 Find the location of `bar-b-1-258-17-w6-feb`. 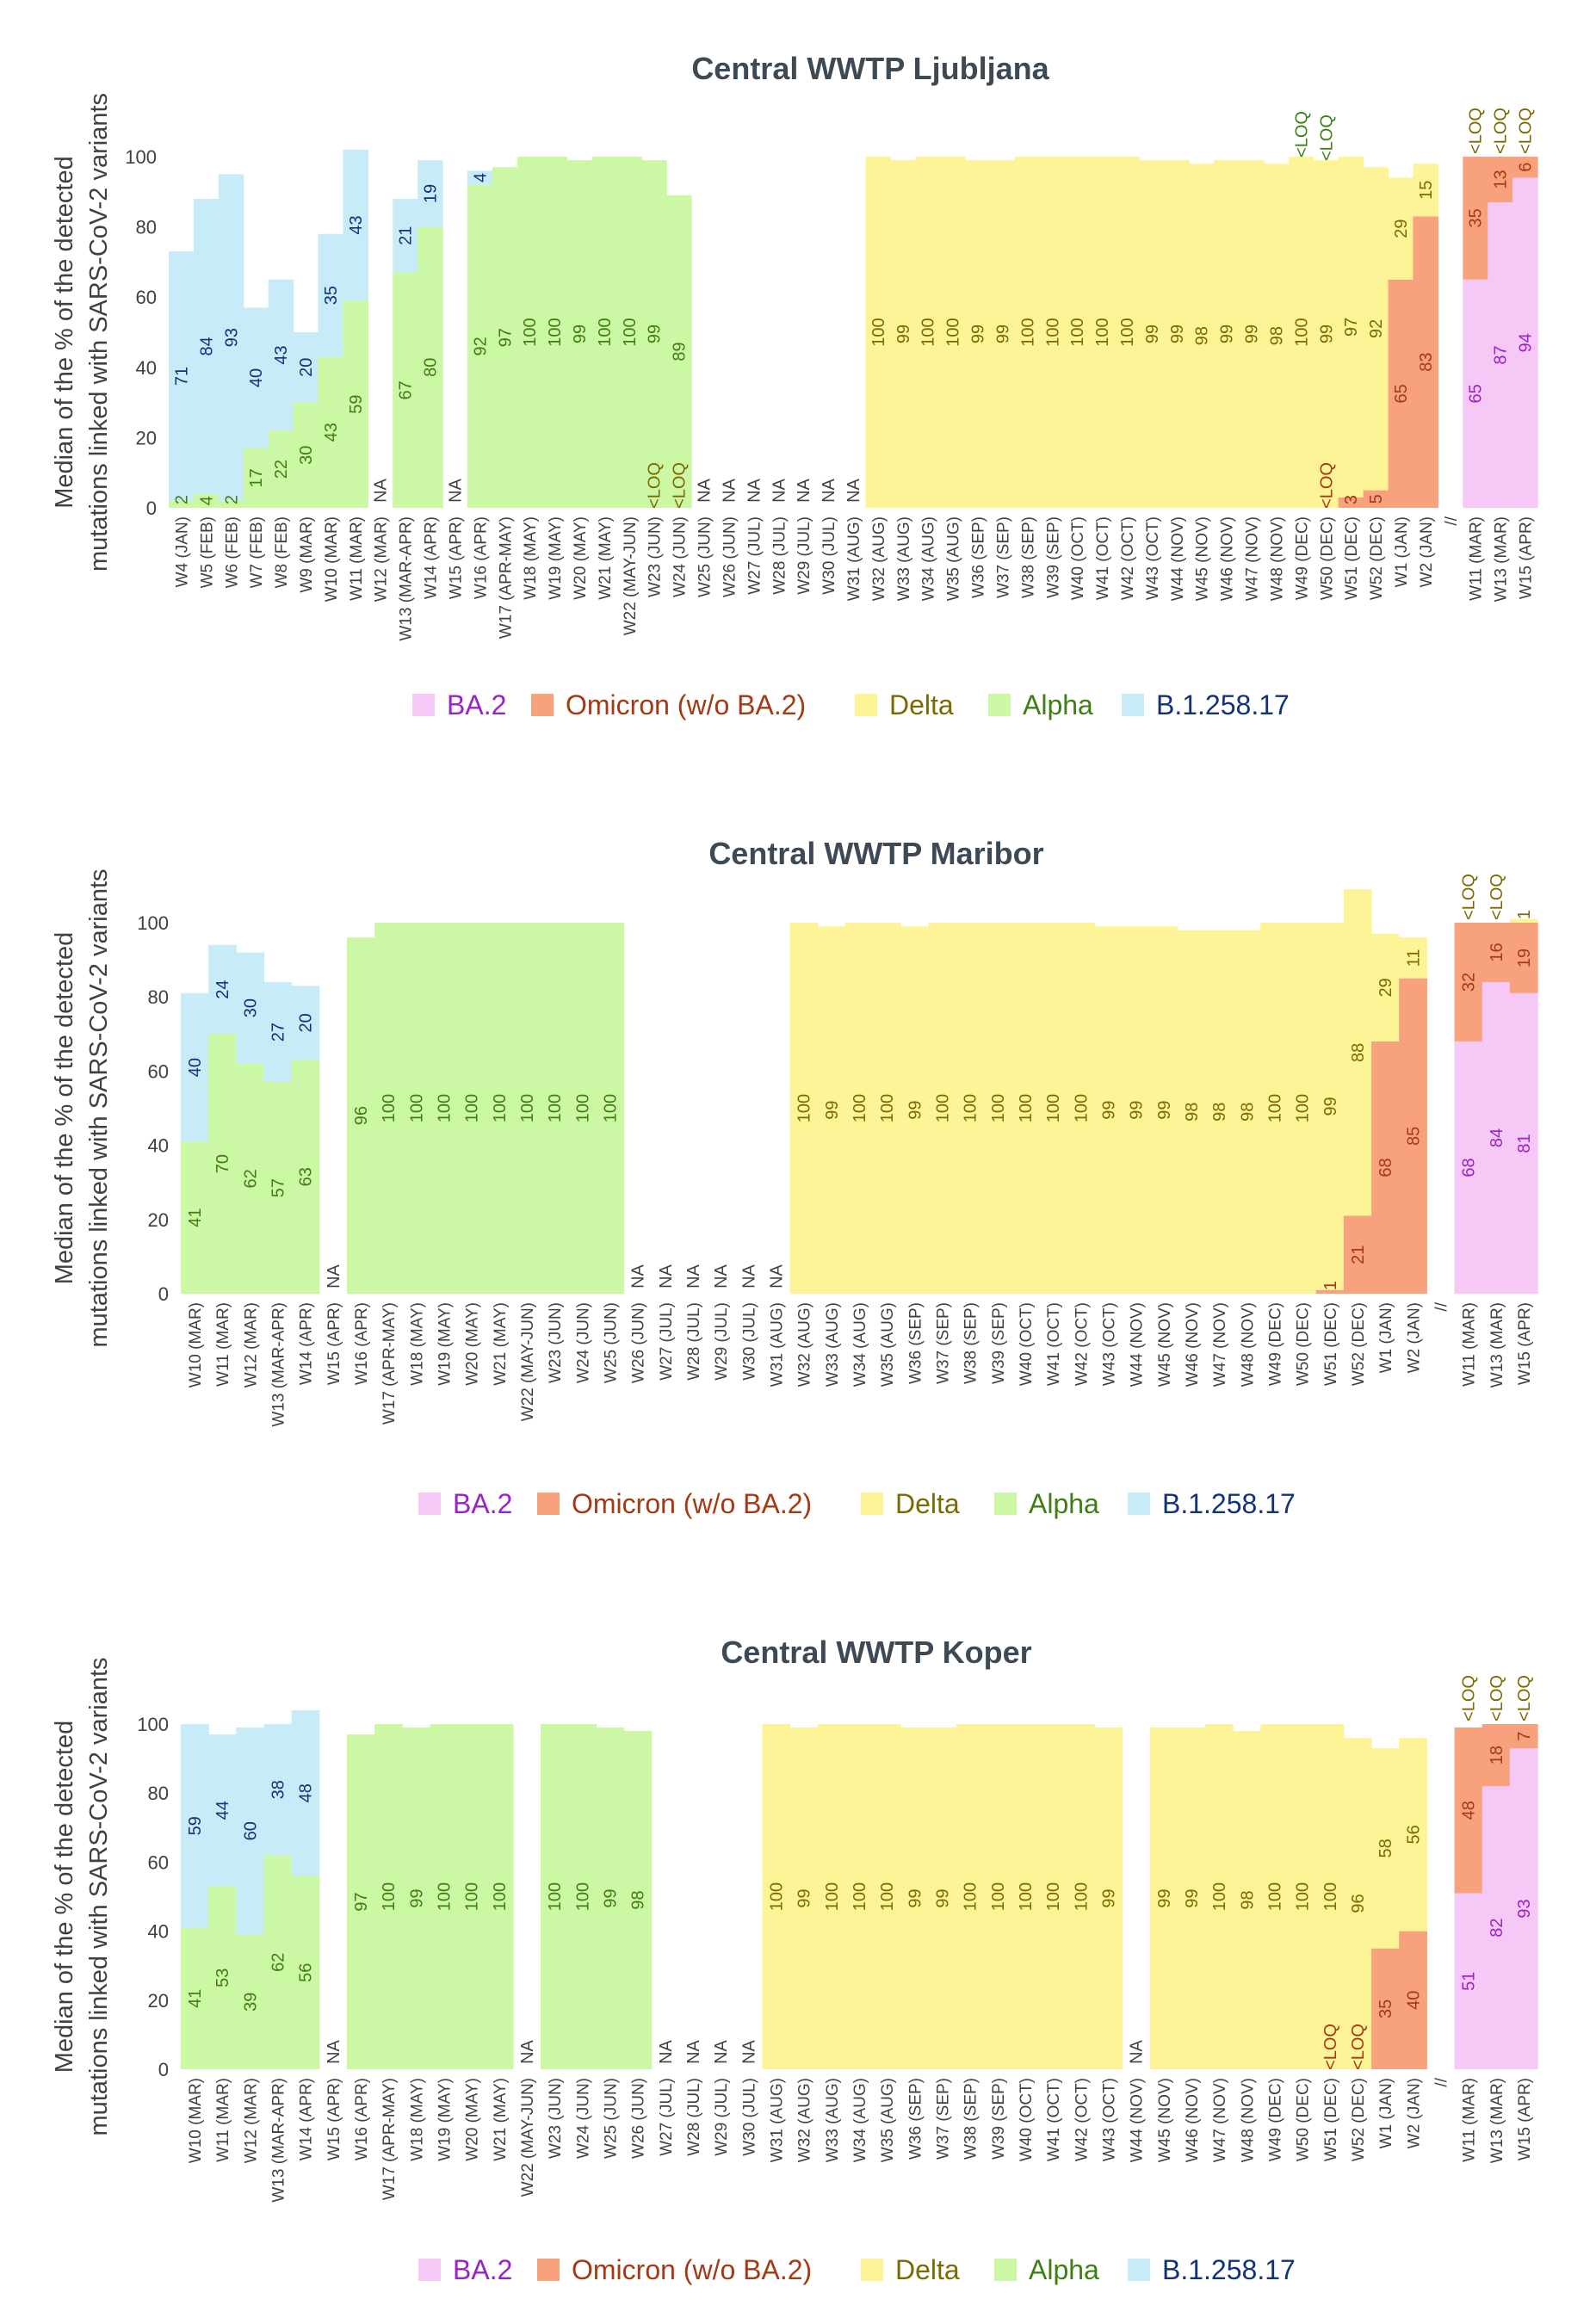

bar-b-1-258-17-w6-feb is located at coordinates (231, 337).